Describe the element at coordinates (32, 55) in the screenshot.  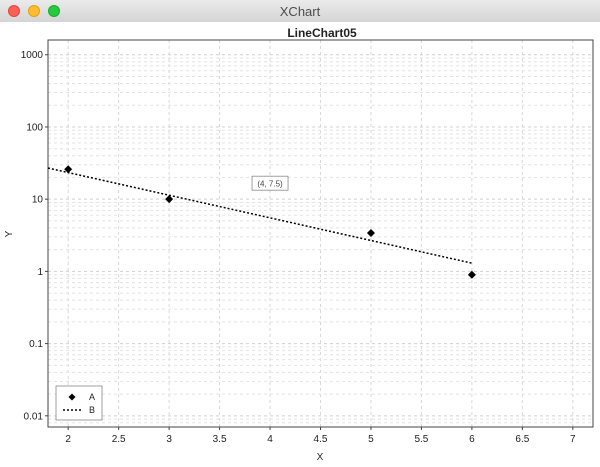
I see `y-tick-label: 1000` at that location.